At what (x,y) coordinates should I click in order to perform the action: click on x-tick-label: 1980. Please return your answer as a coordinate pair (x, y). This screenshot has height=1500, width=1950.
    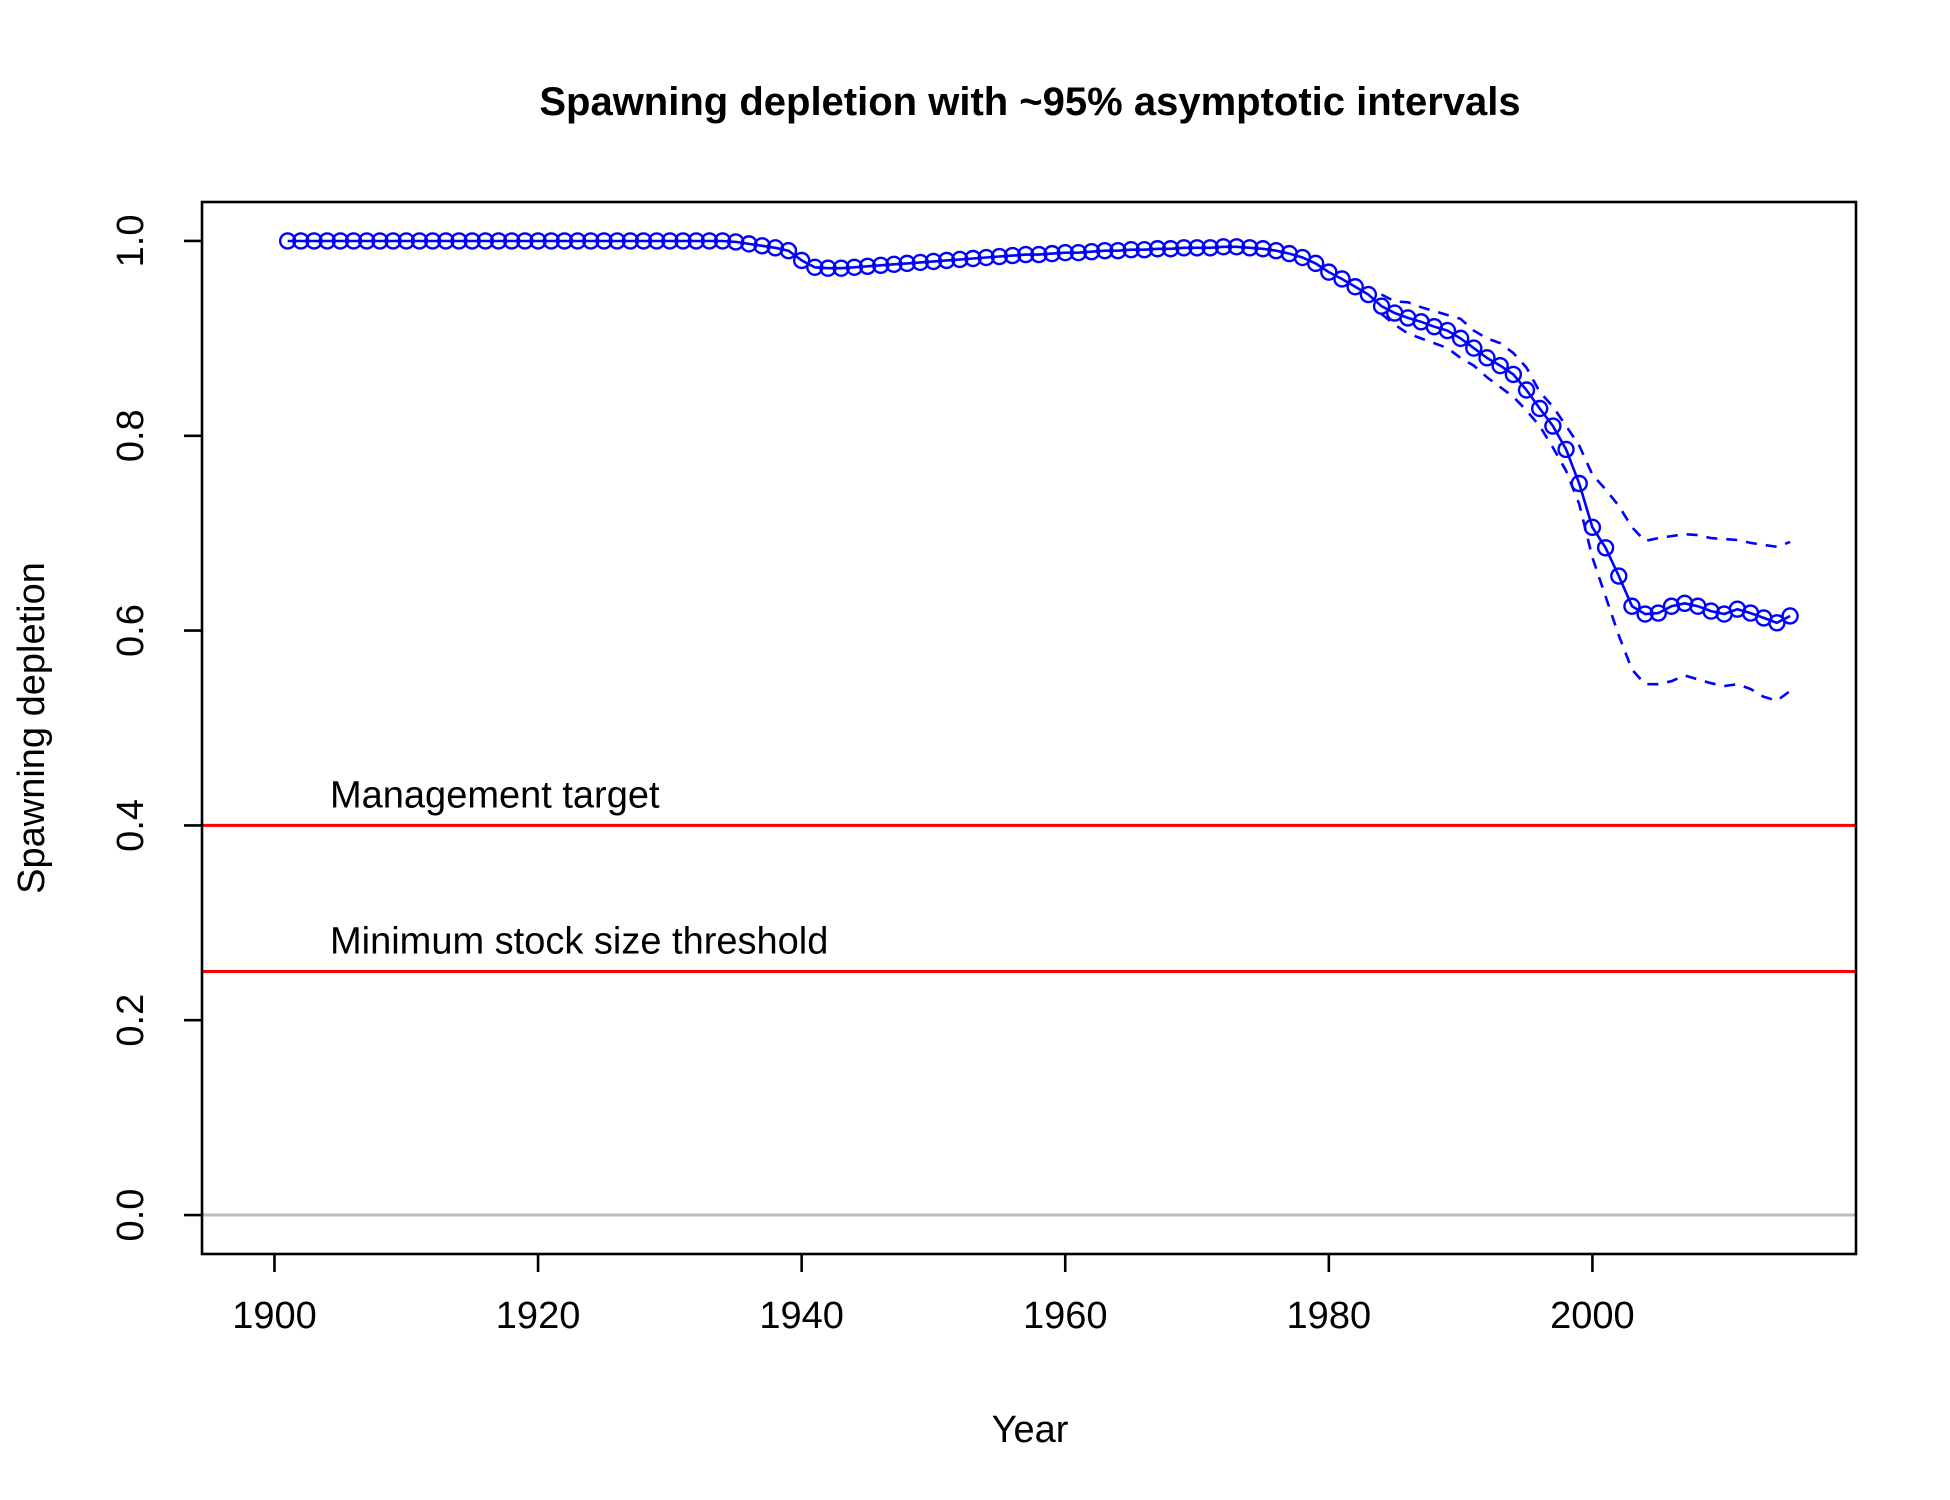
    Looking at the image, I should click on (1329, 1316).